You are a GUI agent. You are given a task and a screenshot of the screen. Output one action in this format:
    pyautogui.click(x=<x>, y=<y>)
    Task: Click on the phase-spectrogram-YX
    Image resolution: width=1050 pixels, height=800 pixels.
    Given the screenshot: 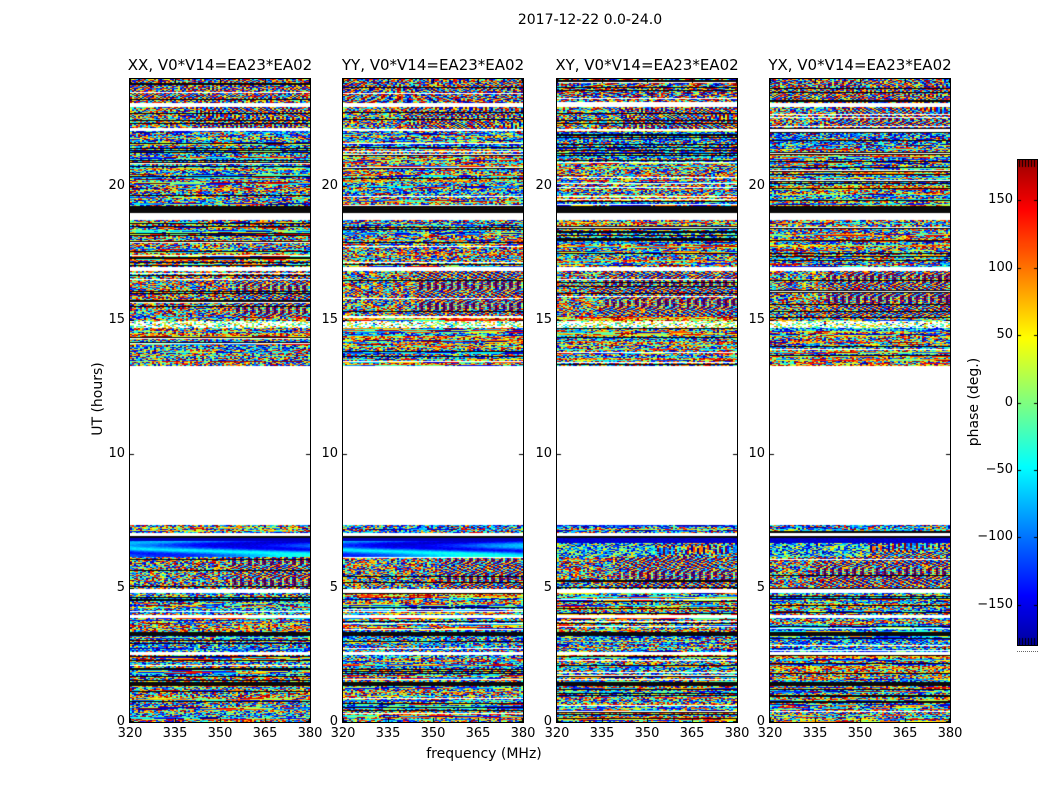 What is the action you would take?
    pyautogui.click(x=860, y=400)
    